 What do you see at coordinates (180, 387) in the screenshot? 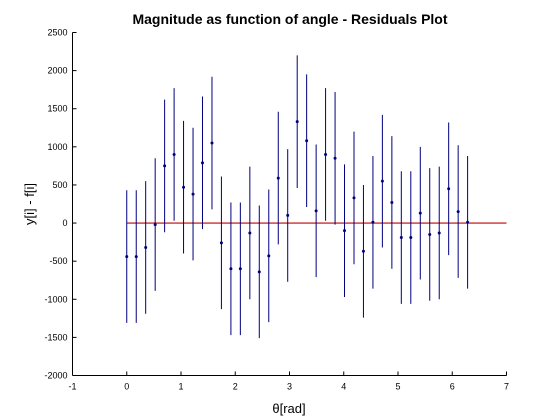
I see `x-tick-label: 1` at bounding box center [180, 387].